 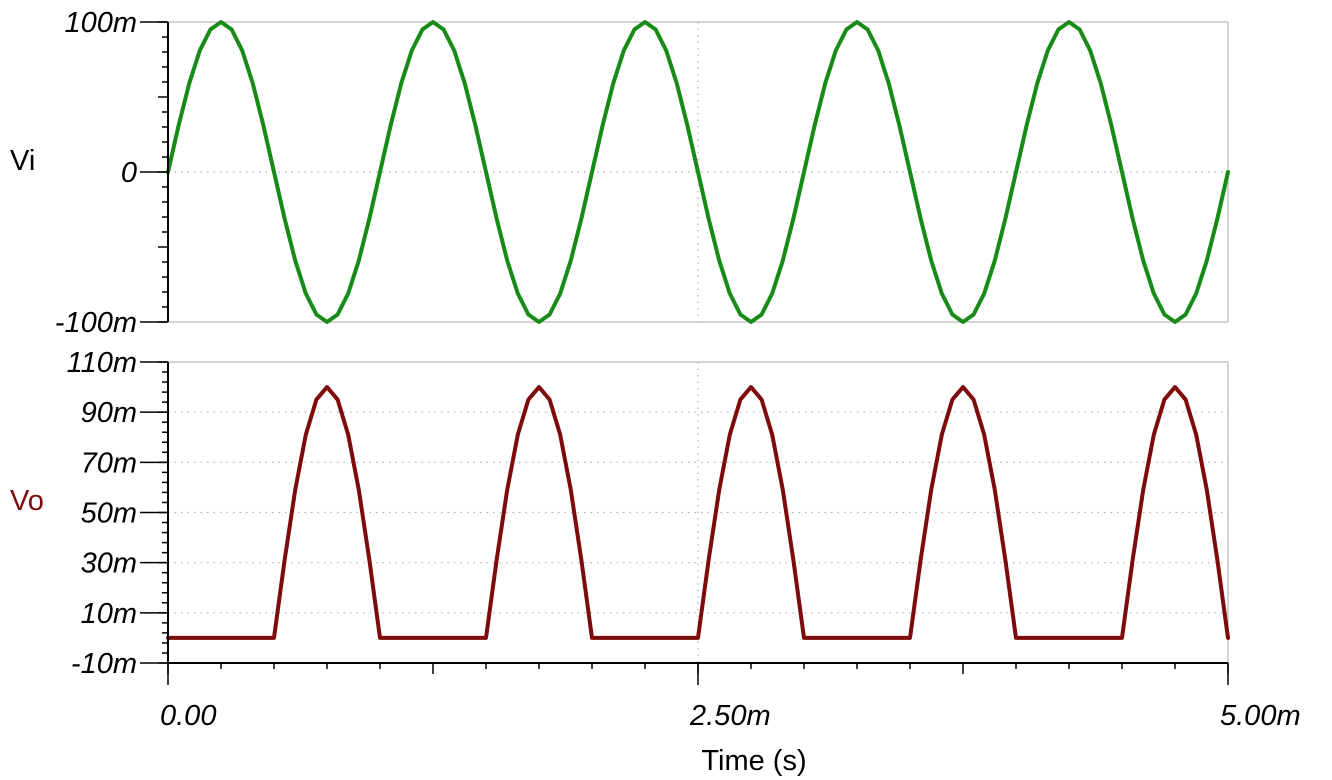 I want to click on vo-y-tick-label: 10m, so click(x=109, y=614).